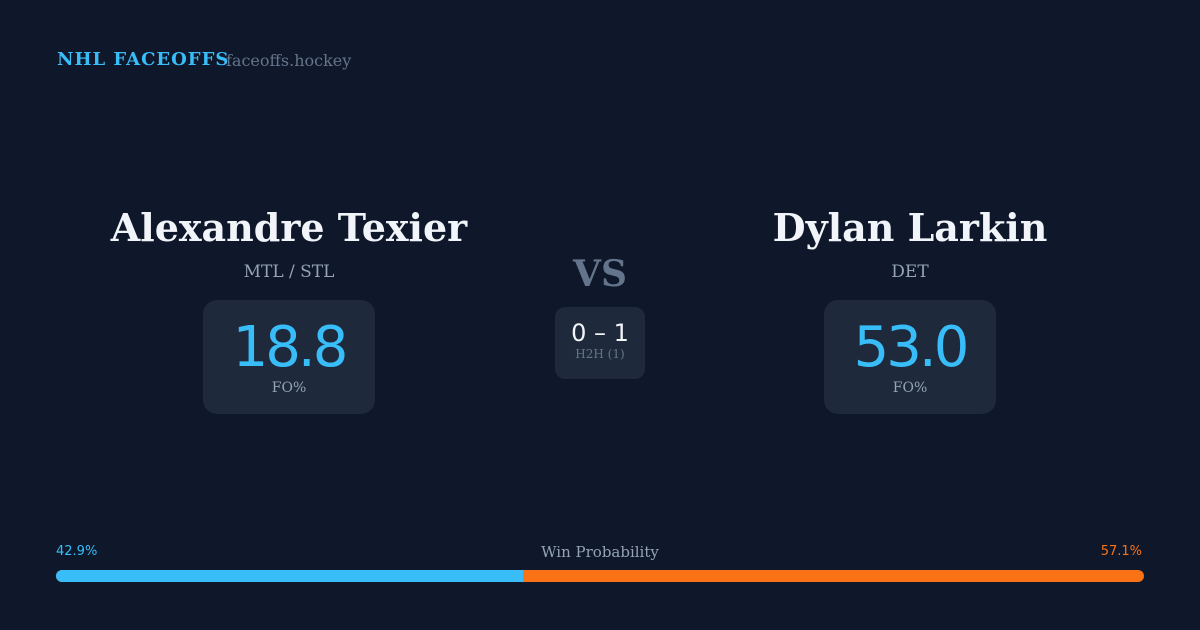 This screenshot has height=630, width=1200. I want to click on vs-label: VS, so click(600, 274).